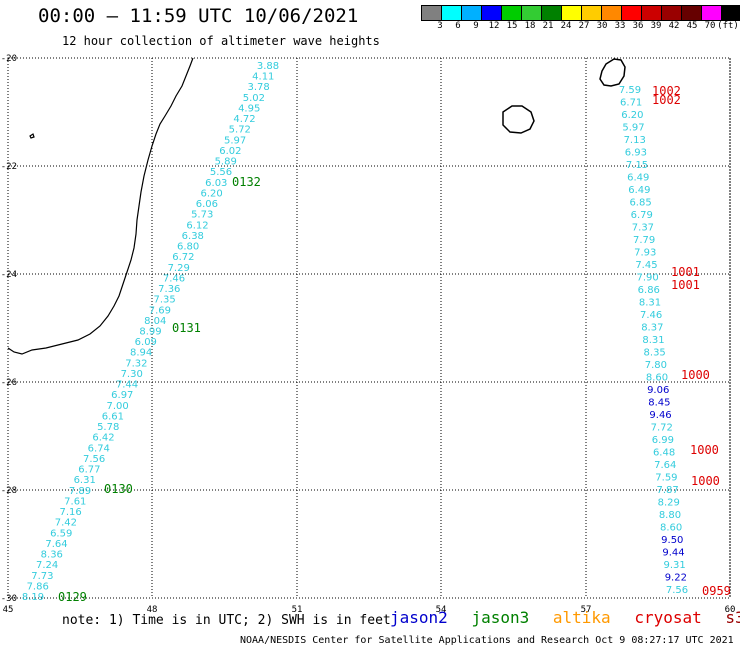 The width and height of the screenshot is (740, 650). What do you see at coordinates (70, 512) in the screenshot?
I see `wave-height-value: 7.16` at bounding box center [70, 512].